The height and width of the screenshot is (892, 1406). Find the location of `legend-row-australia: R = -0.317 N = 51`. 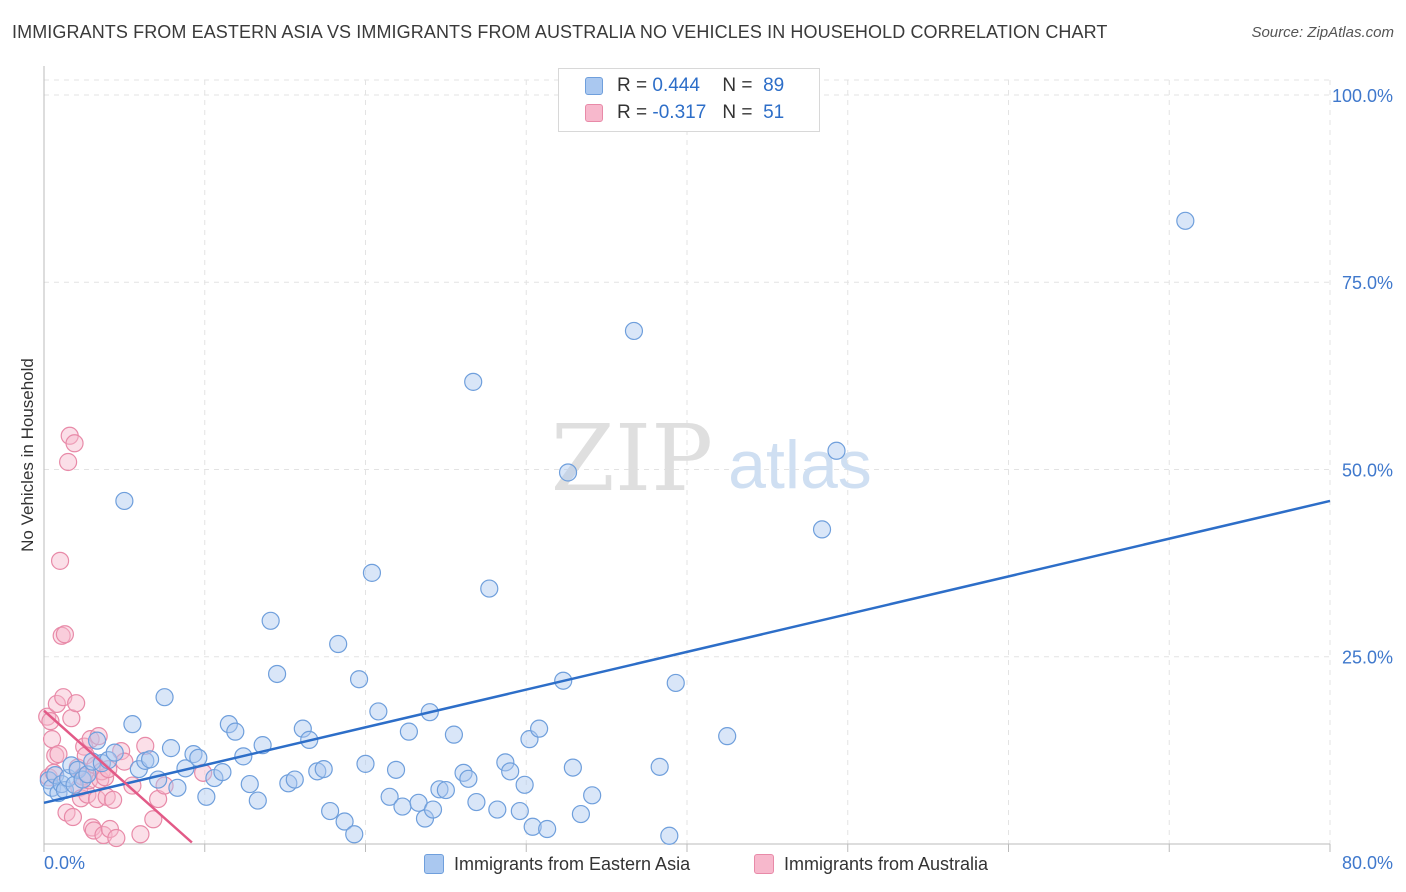

legend-row-australia: R = -0.317 N = 51 is located at coordinates (684, 113).